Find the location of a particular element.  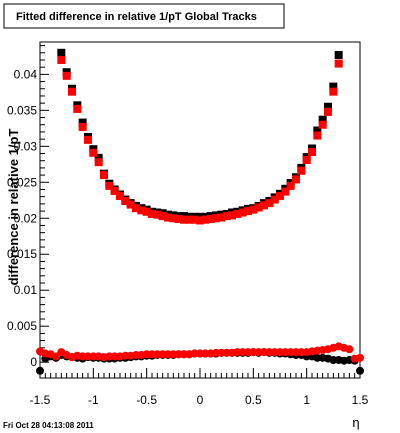

x-axis-label: η is located at coordinates (355, 422).